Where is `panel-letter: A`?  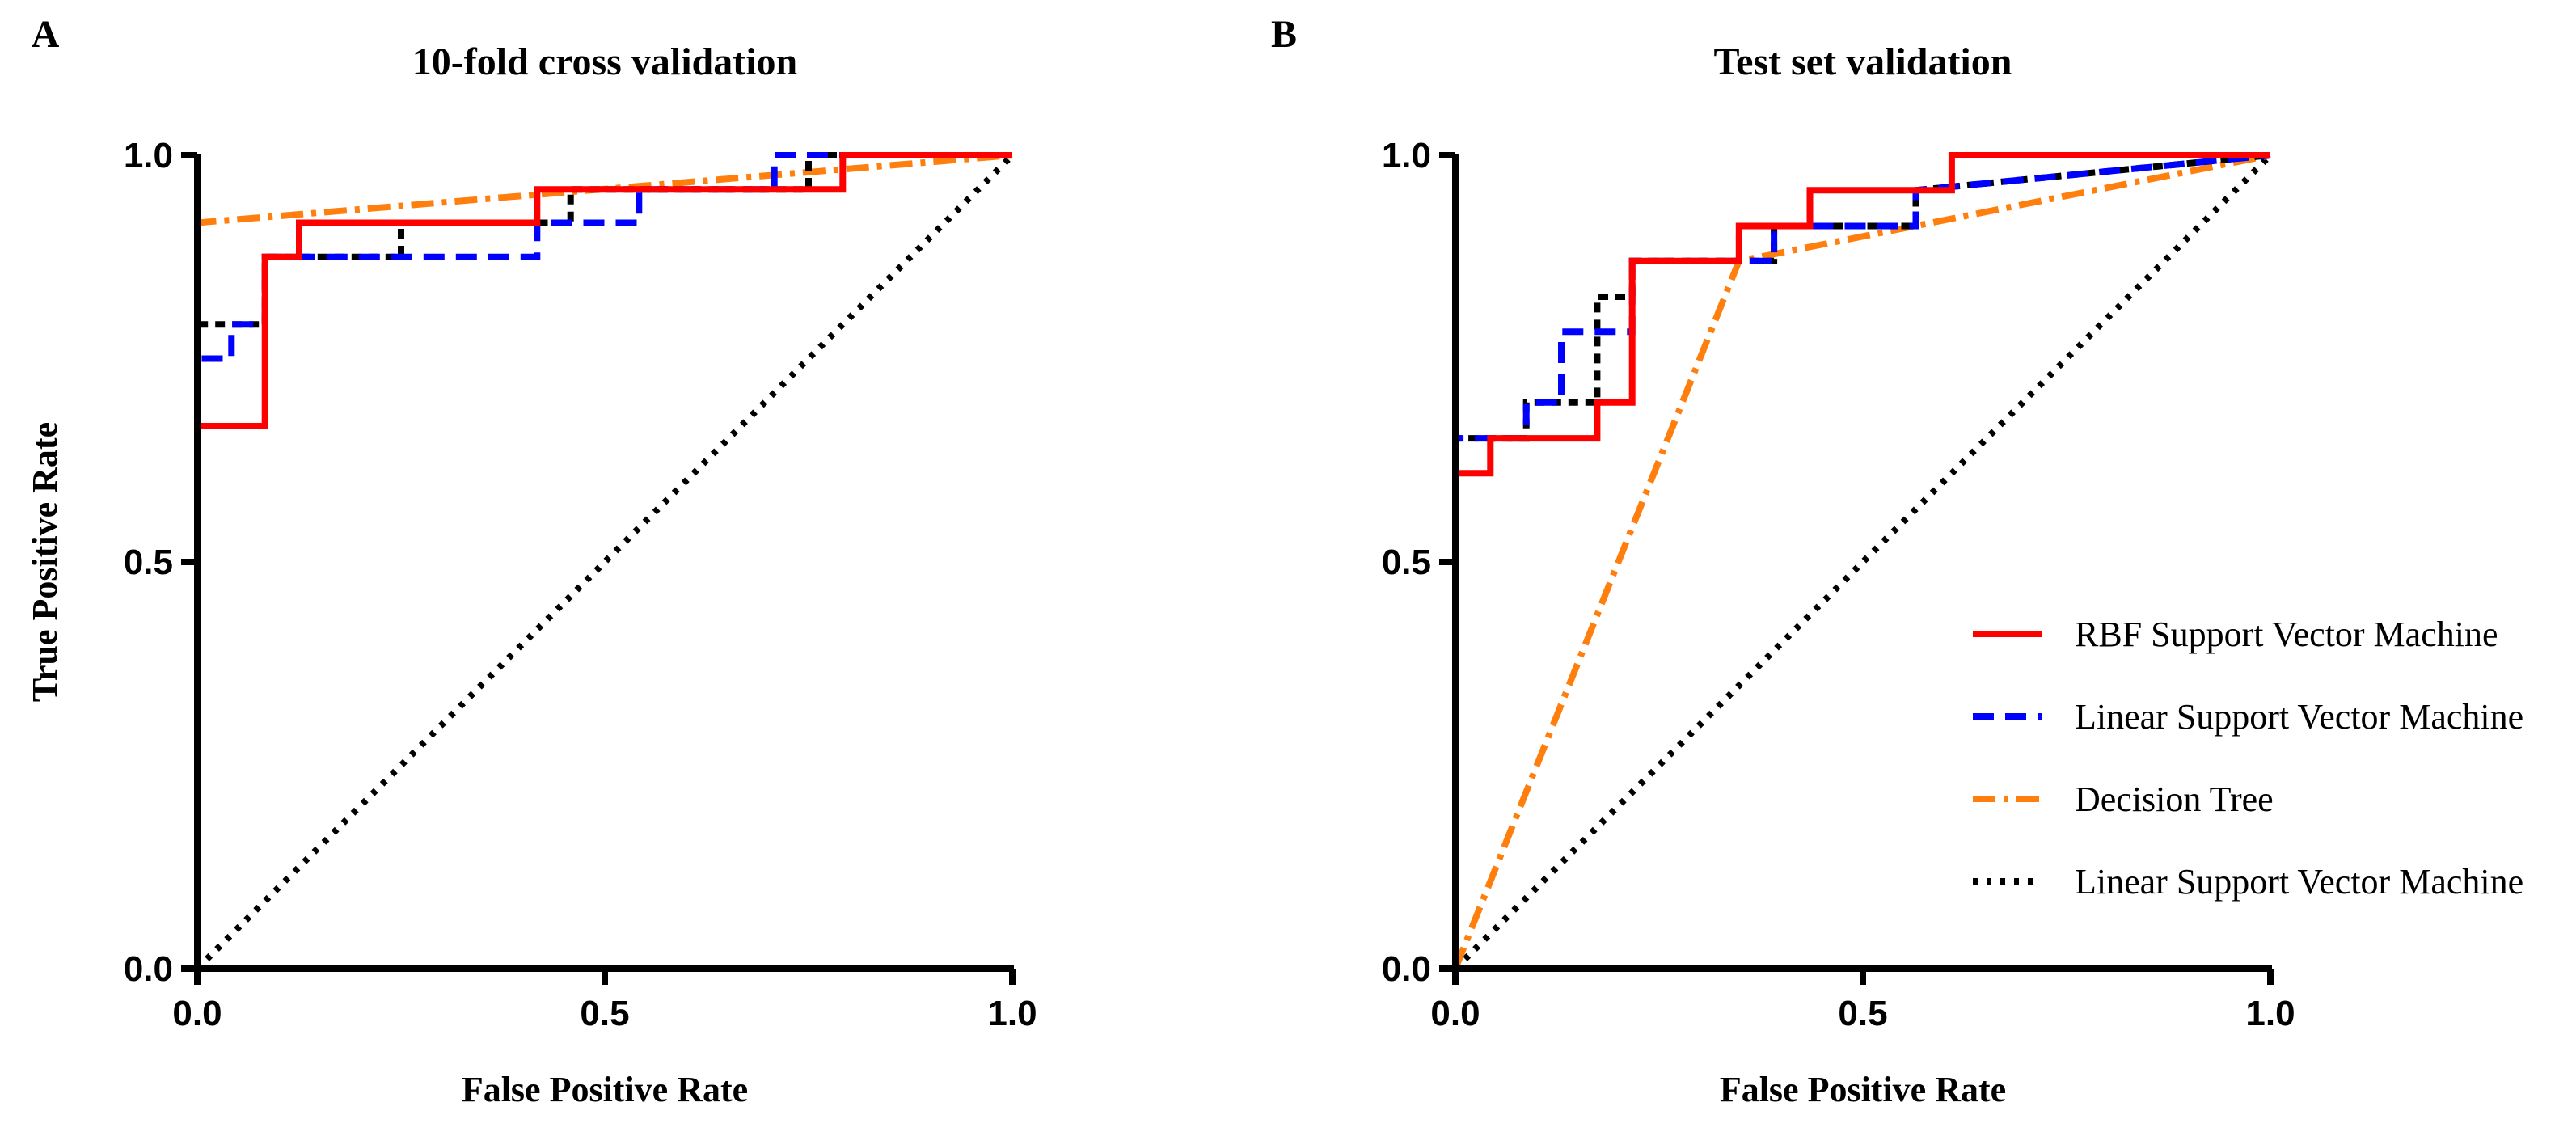 panel-letter: A is located at coordinates (46, 34).